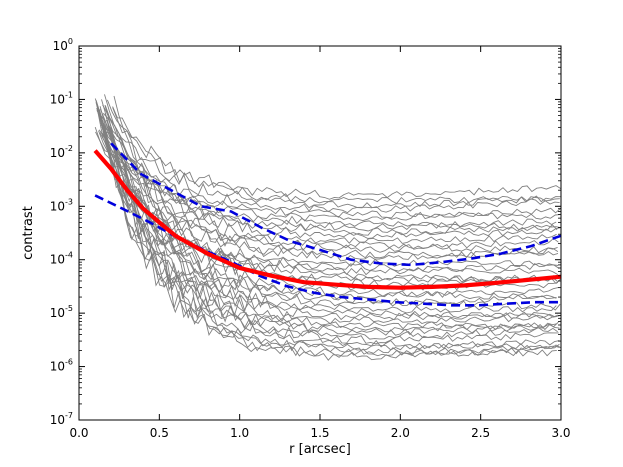 This screenshot has width=623, height=467. I want to click on y-tick-label: 10⁻⁷, so click(61, 419).